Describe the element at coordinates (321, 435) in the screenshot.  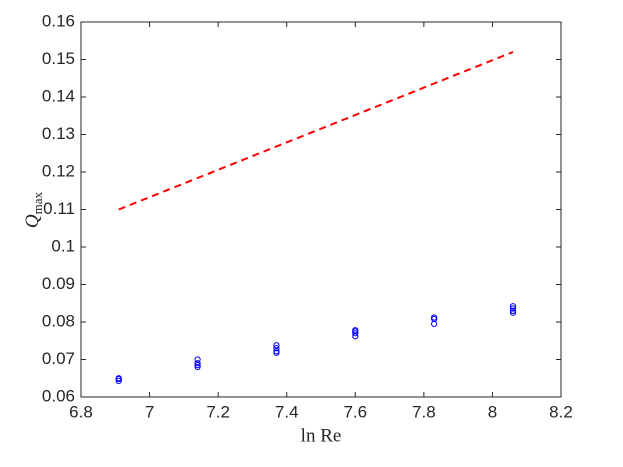
I see `x-axis-label: ln Re` at that location.